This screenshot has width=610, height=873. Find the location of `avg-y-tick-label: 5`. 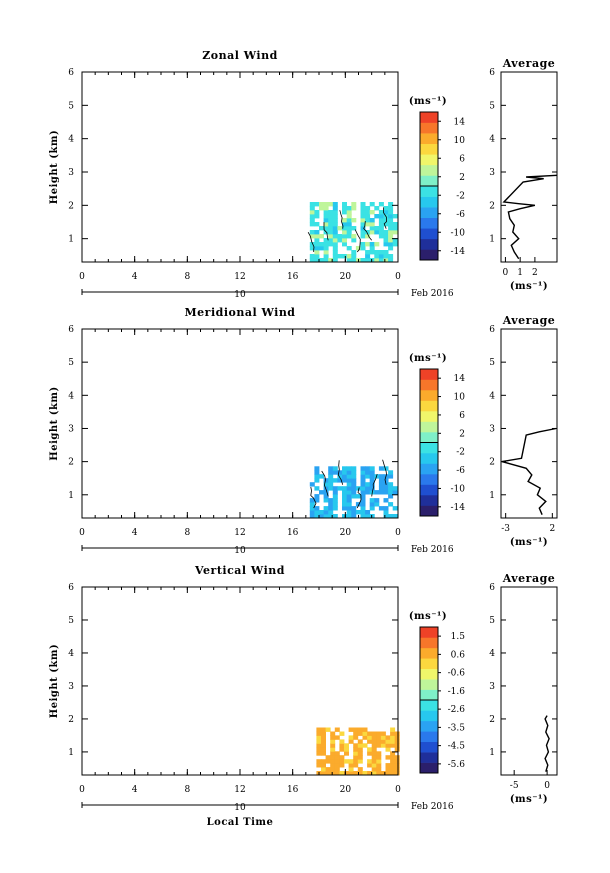

avg-y-tick-label: 5 is located at coordinates (492, 363).